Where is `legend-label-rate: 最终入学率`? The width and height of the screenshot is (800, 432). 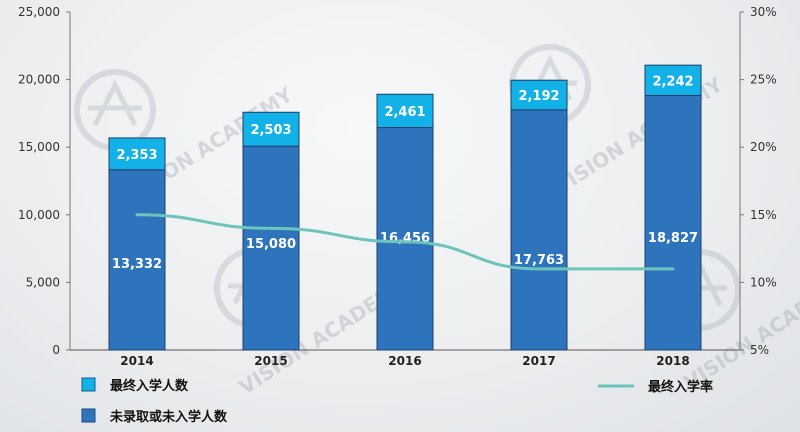
legend-label-rate: 最终入学率 is located at coordinates (680, 387).